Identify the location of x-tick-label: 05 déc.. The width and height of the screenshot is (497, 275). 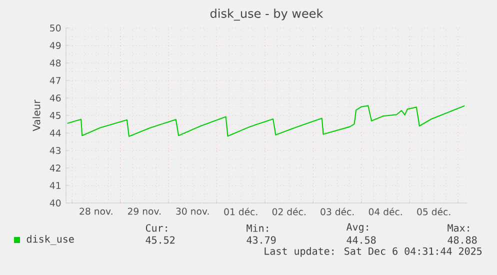
(433, 212).